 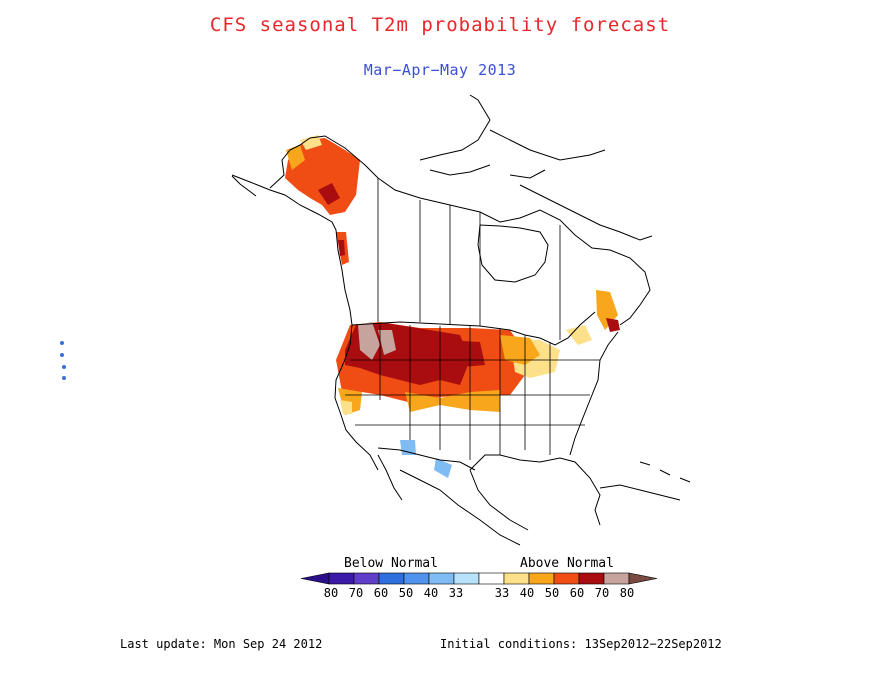 I want to click on legend-arrow-low, so click(x=315, y=578).